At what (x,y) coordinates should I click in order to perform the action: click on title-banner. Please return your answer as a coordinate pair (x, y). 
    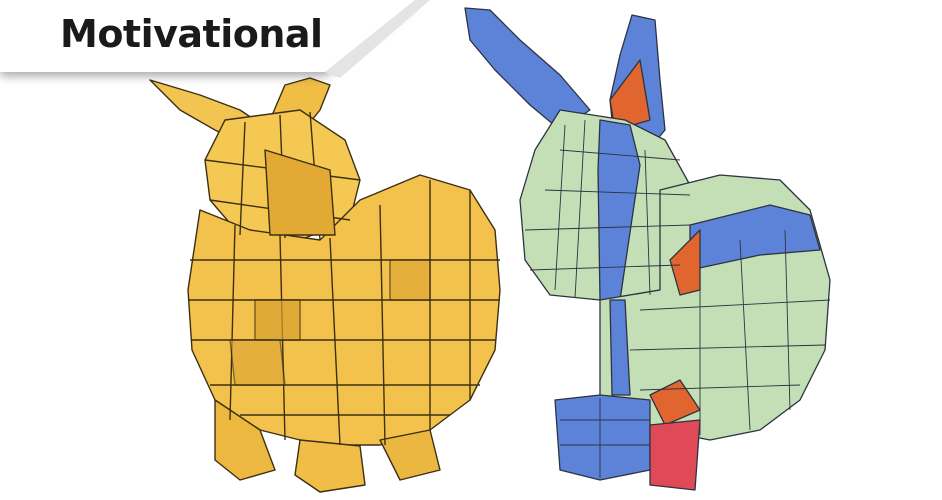
    Looking at the image, I should click on (215, 39).